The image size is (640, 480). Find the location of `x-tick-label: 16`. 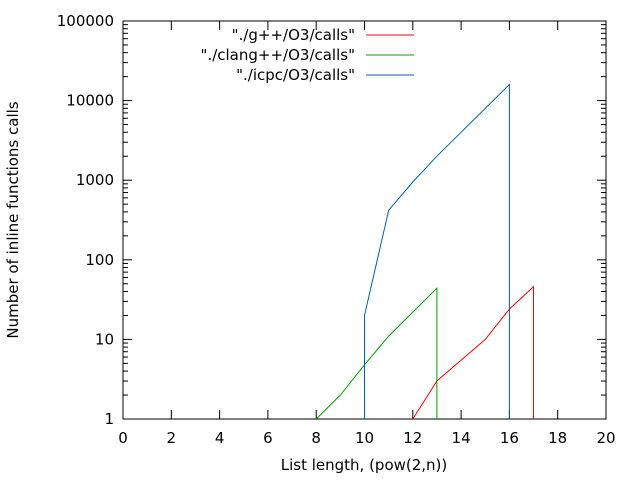

x-tick-label: 16 is located at coordinates (509, 438).